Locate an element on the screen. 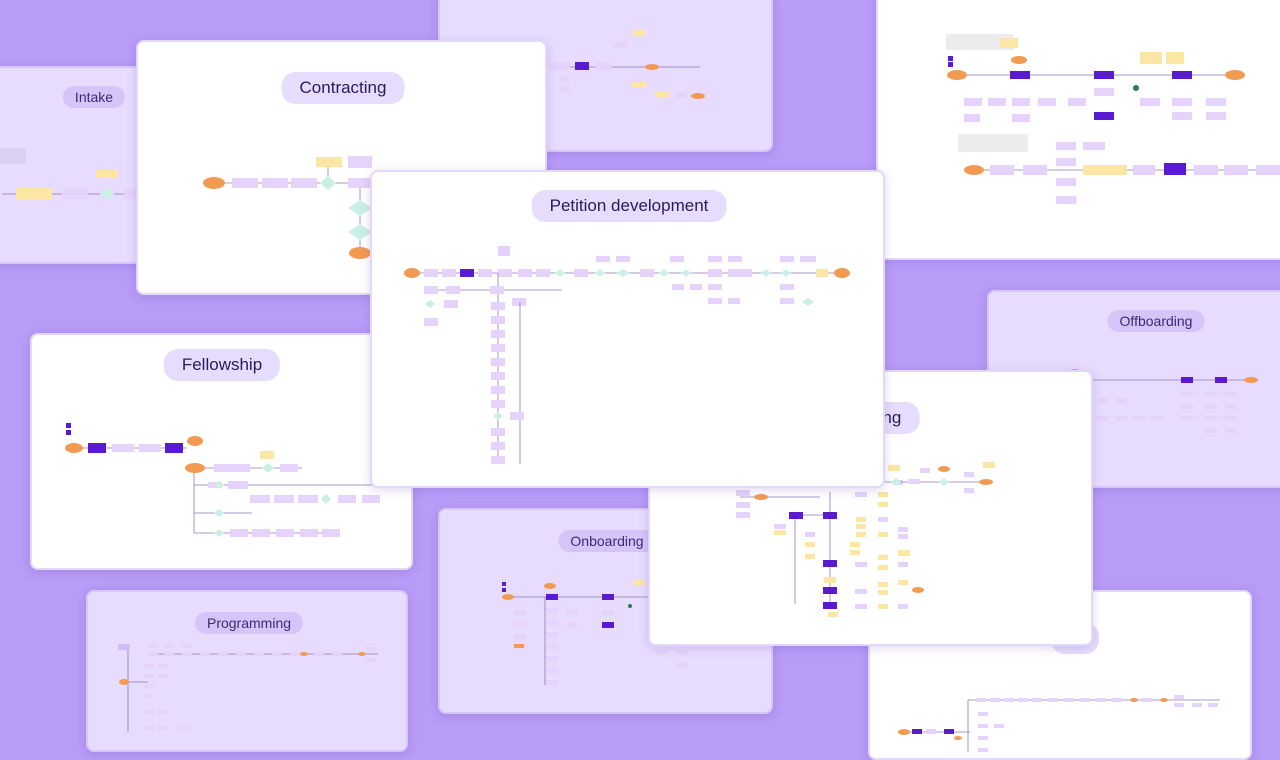 This screenshot has width=1280, height=760. flowchart-fellowship is located at coordinates (222, 480).